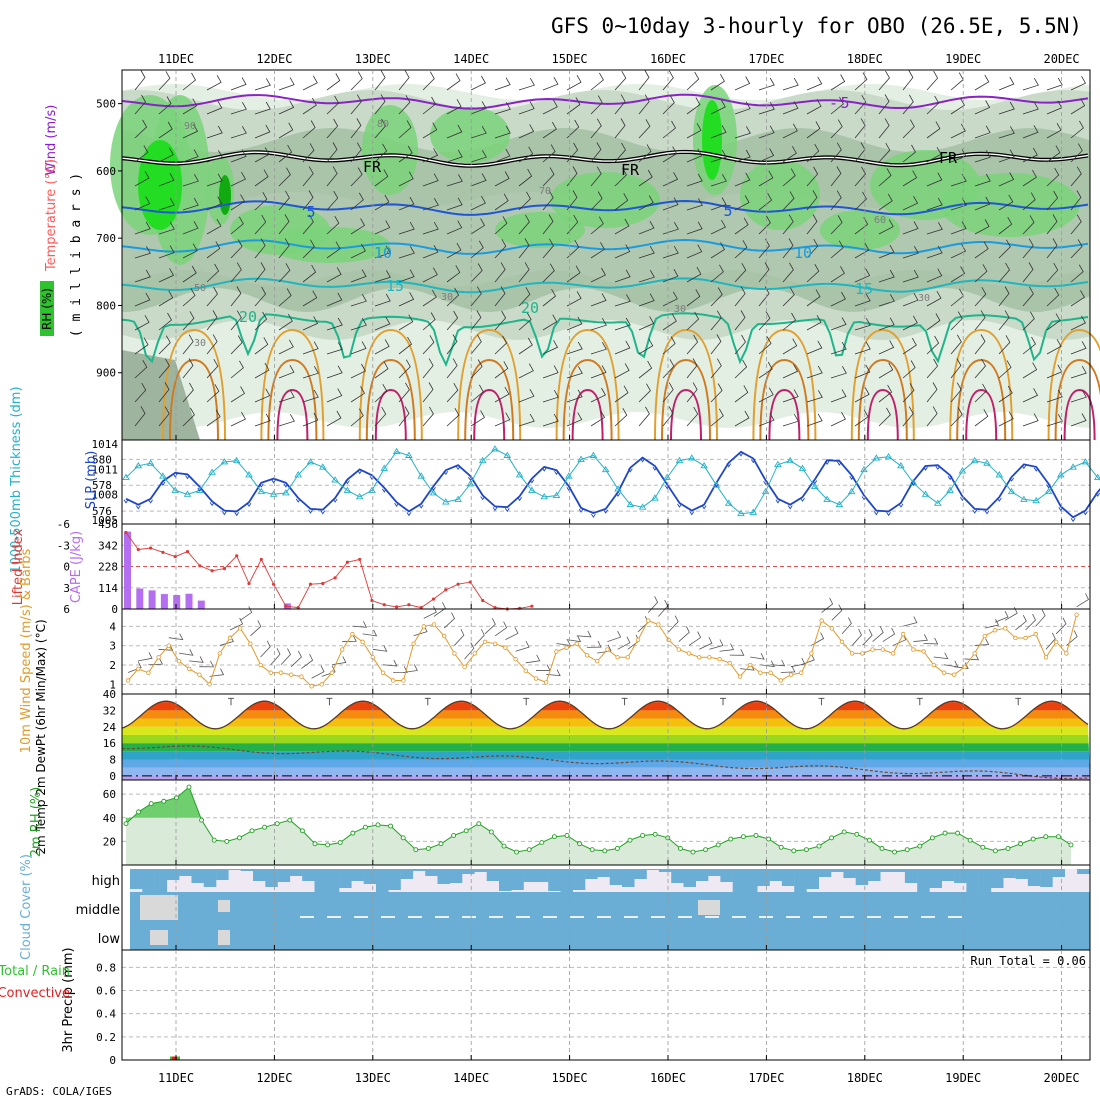  Describe the element at coordinates (41, 736) in the screenshot. I see `ylabel-temperature-2m: 2m Temp 2m DewPt (6hr Min/Max) (°C)` at that location.